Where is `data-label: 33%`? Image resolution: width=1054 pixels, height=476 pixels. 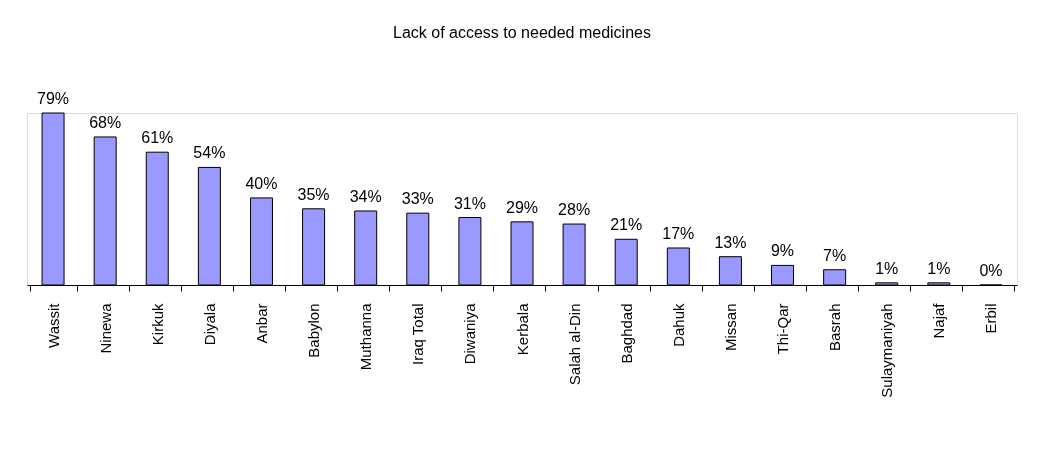 data-label: 33% is located at coordinates (417, 199).